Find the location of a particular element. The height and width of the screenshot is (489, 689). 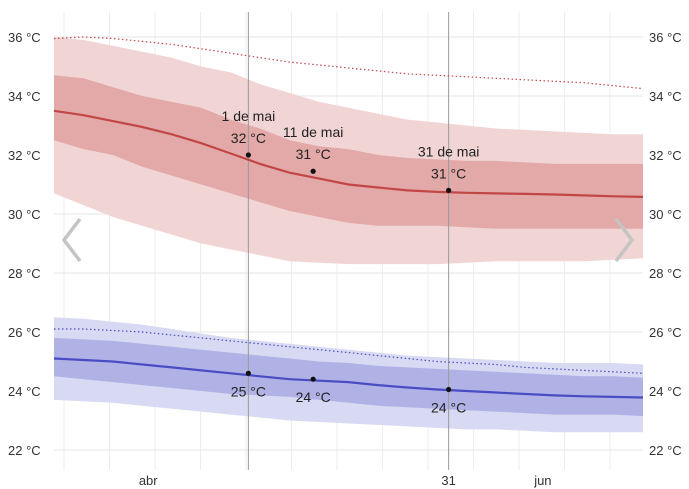

y-tick-label-right: 30 °C is located at coordinates (665, 214).